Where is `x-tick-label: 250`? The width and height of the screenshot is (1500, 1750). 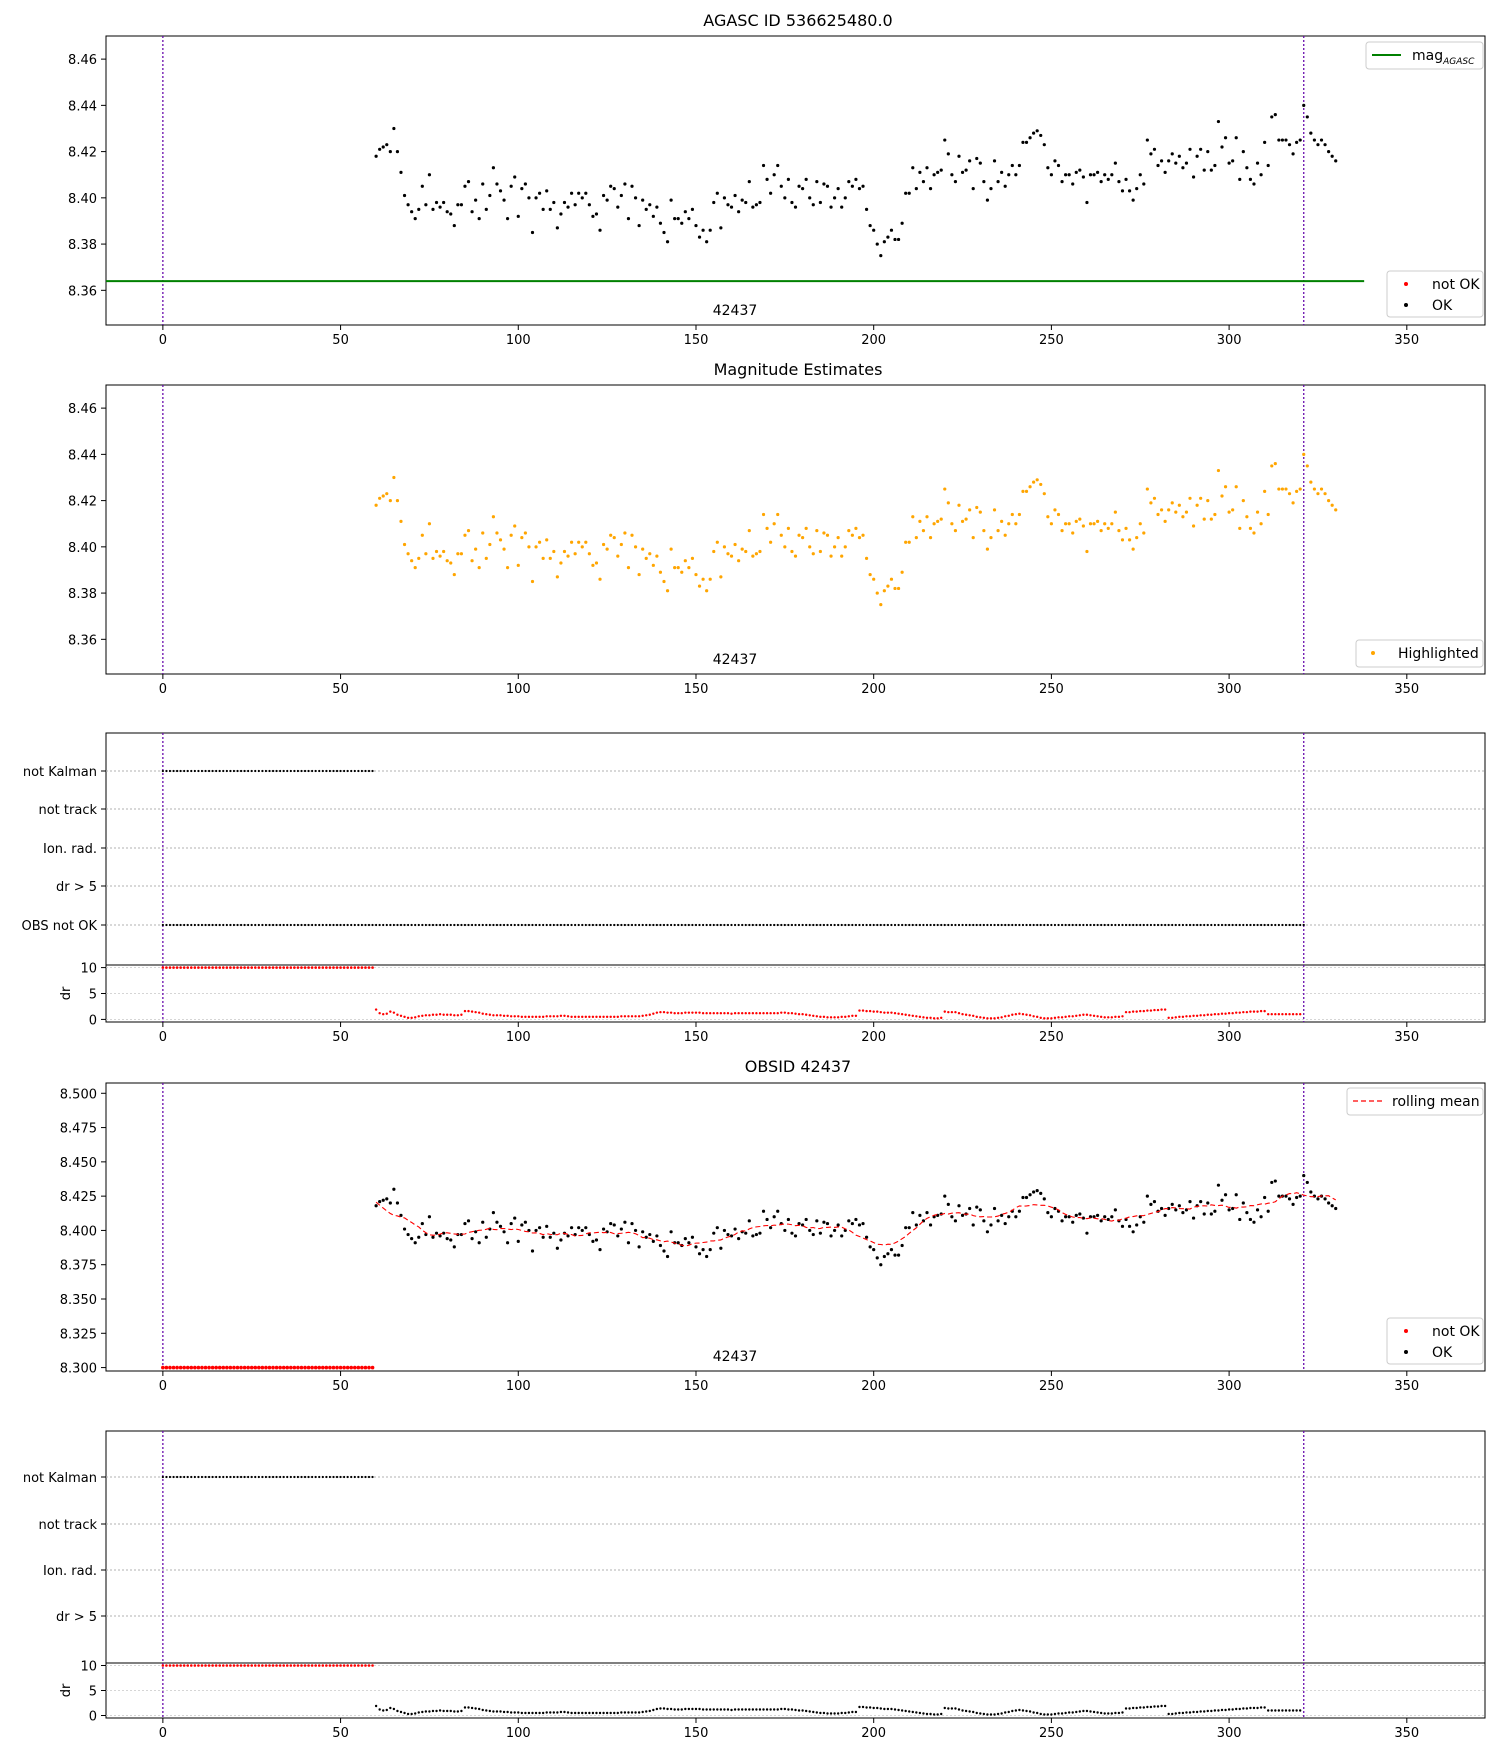
x-tick-label: 250 is located at coordinates (1051, 1037).